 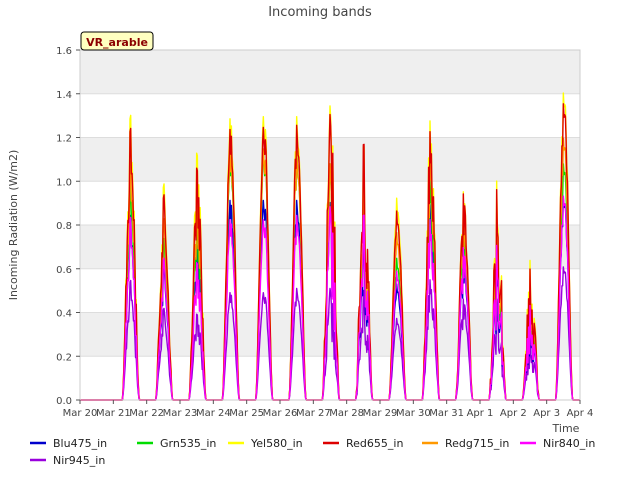 What do you see at coordinates (446, 413) in the screenshot?
I see `x-tick-label: Mar 31` at bounding box center [446, 413].